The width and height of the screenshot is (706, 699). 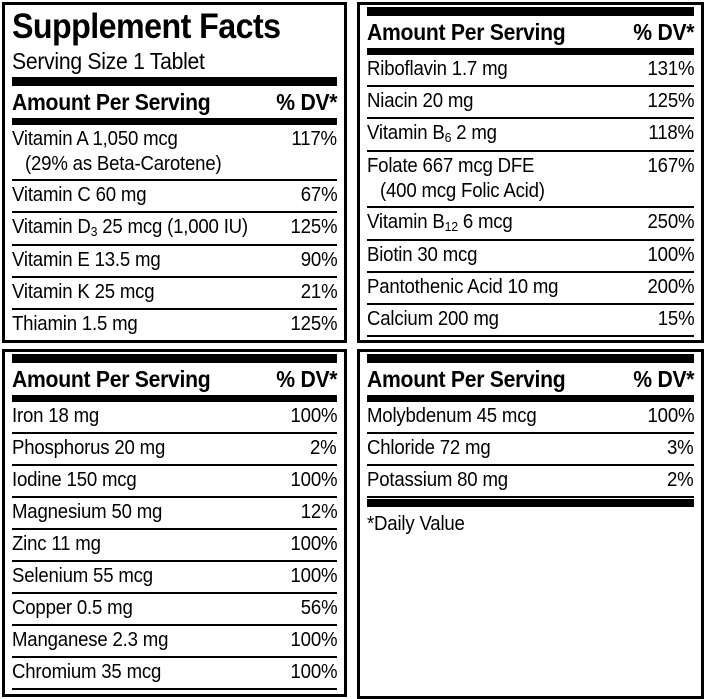 What do you see at coordinates (82, 576) in the screenshot?
I see `nutrient-name: Selenium 55 mcg` at bounding box center [82, 576].